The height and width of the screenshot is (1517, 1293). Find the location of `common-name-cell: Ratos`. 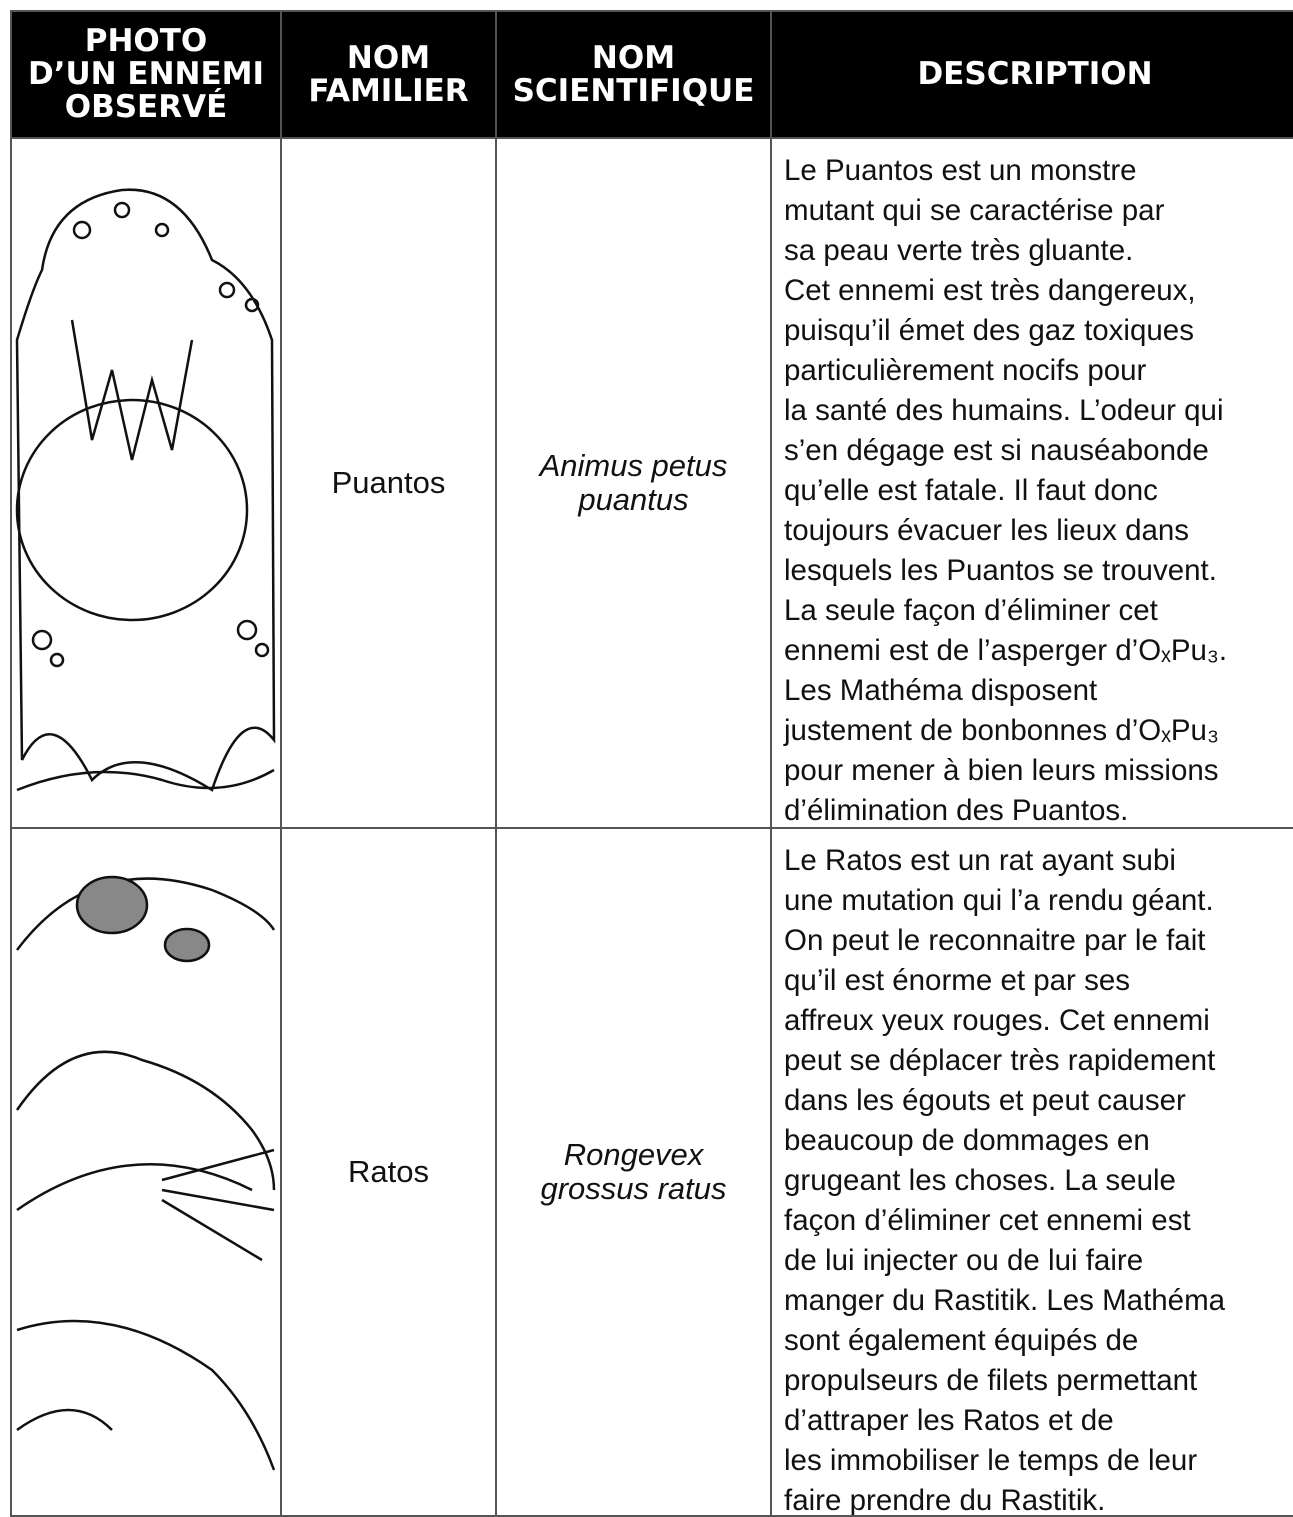

common-name-cell: Ratos is located at coordinates (388, 1172).